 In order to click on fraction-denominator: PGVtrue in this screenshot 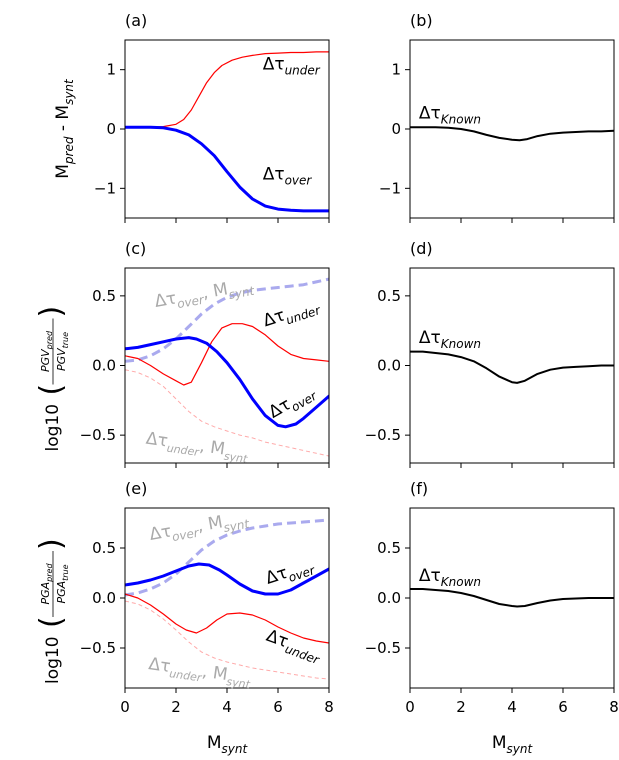, I will do `click(62, 351)`.